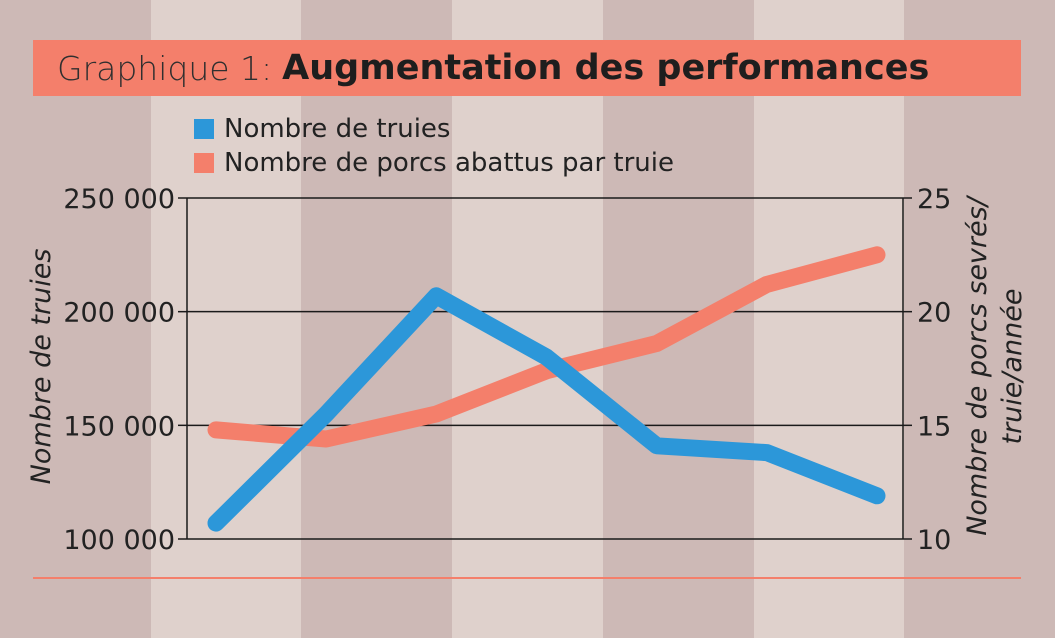 The height and width of the screenshot is (638, 1055). What do you see at coordinates (934, 426) in the screenshot?
I see `y-tick-label-right: 15` at bounding box center [934, 426].